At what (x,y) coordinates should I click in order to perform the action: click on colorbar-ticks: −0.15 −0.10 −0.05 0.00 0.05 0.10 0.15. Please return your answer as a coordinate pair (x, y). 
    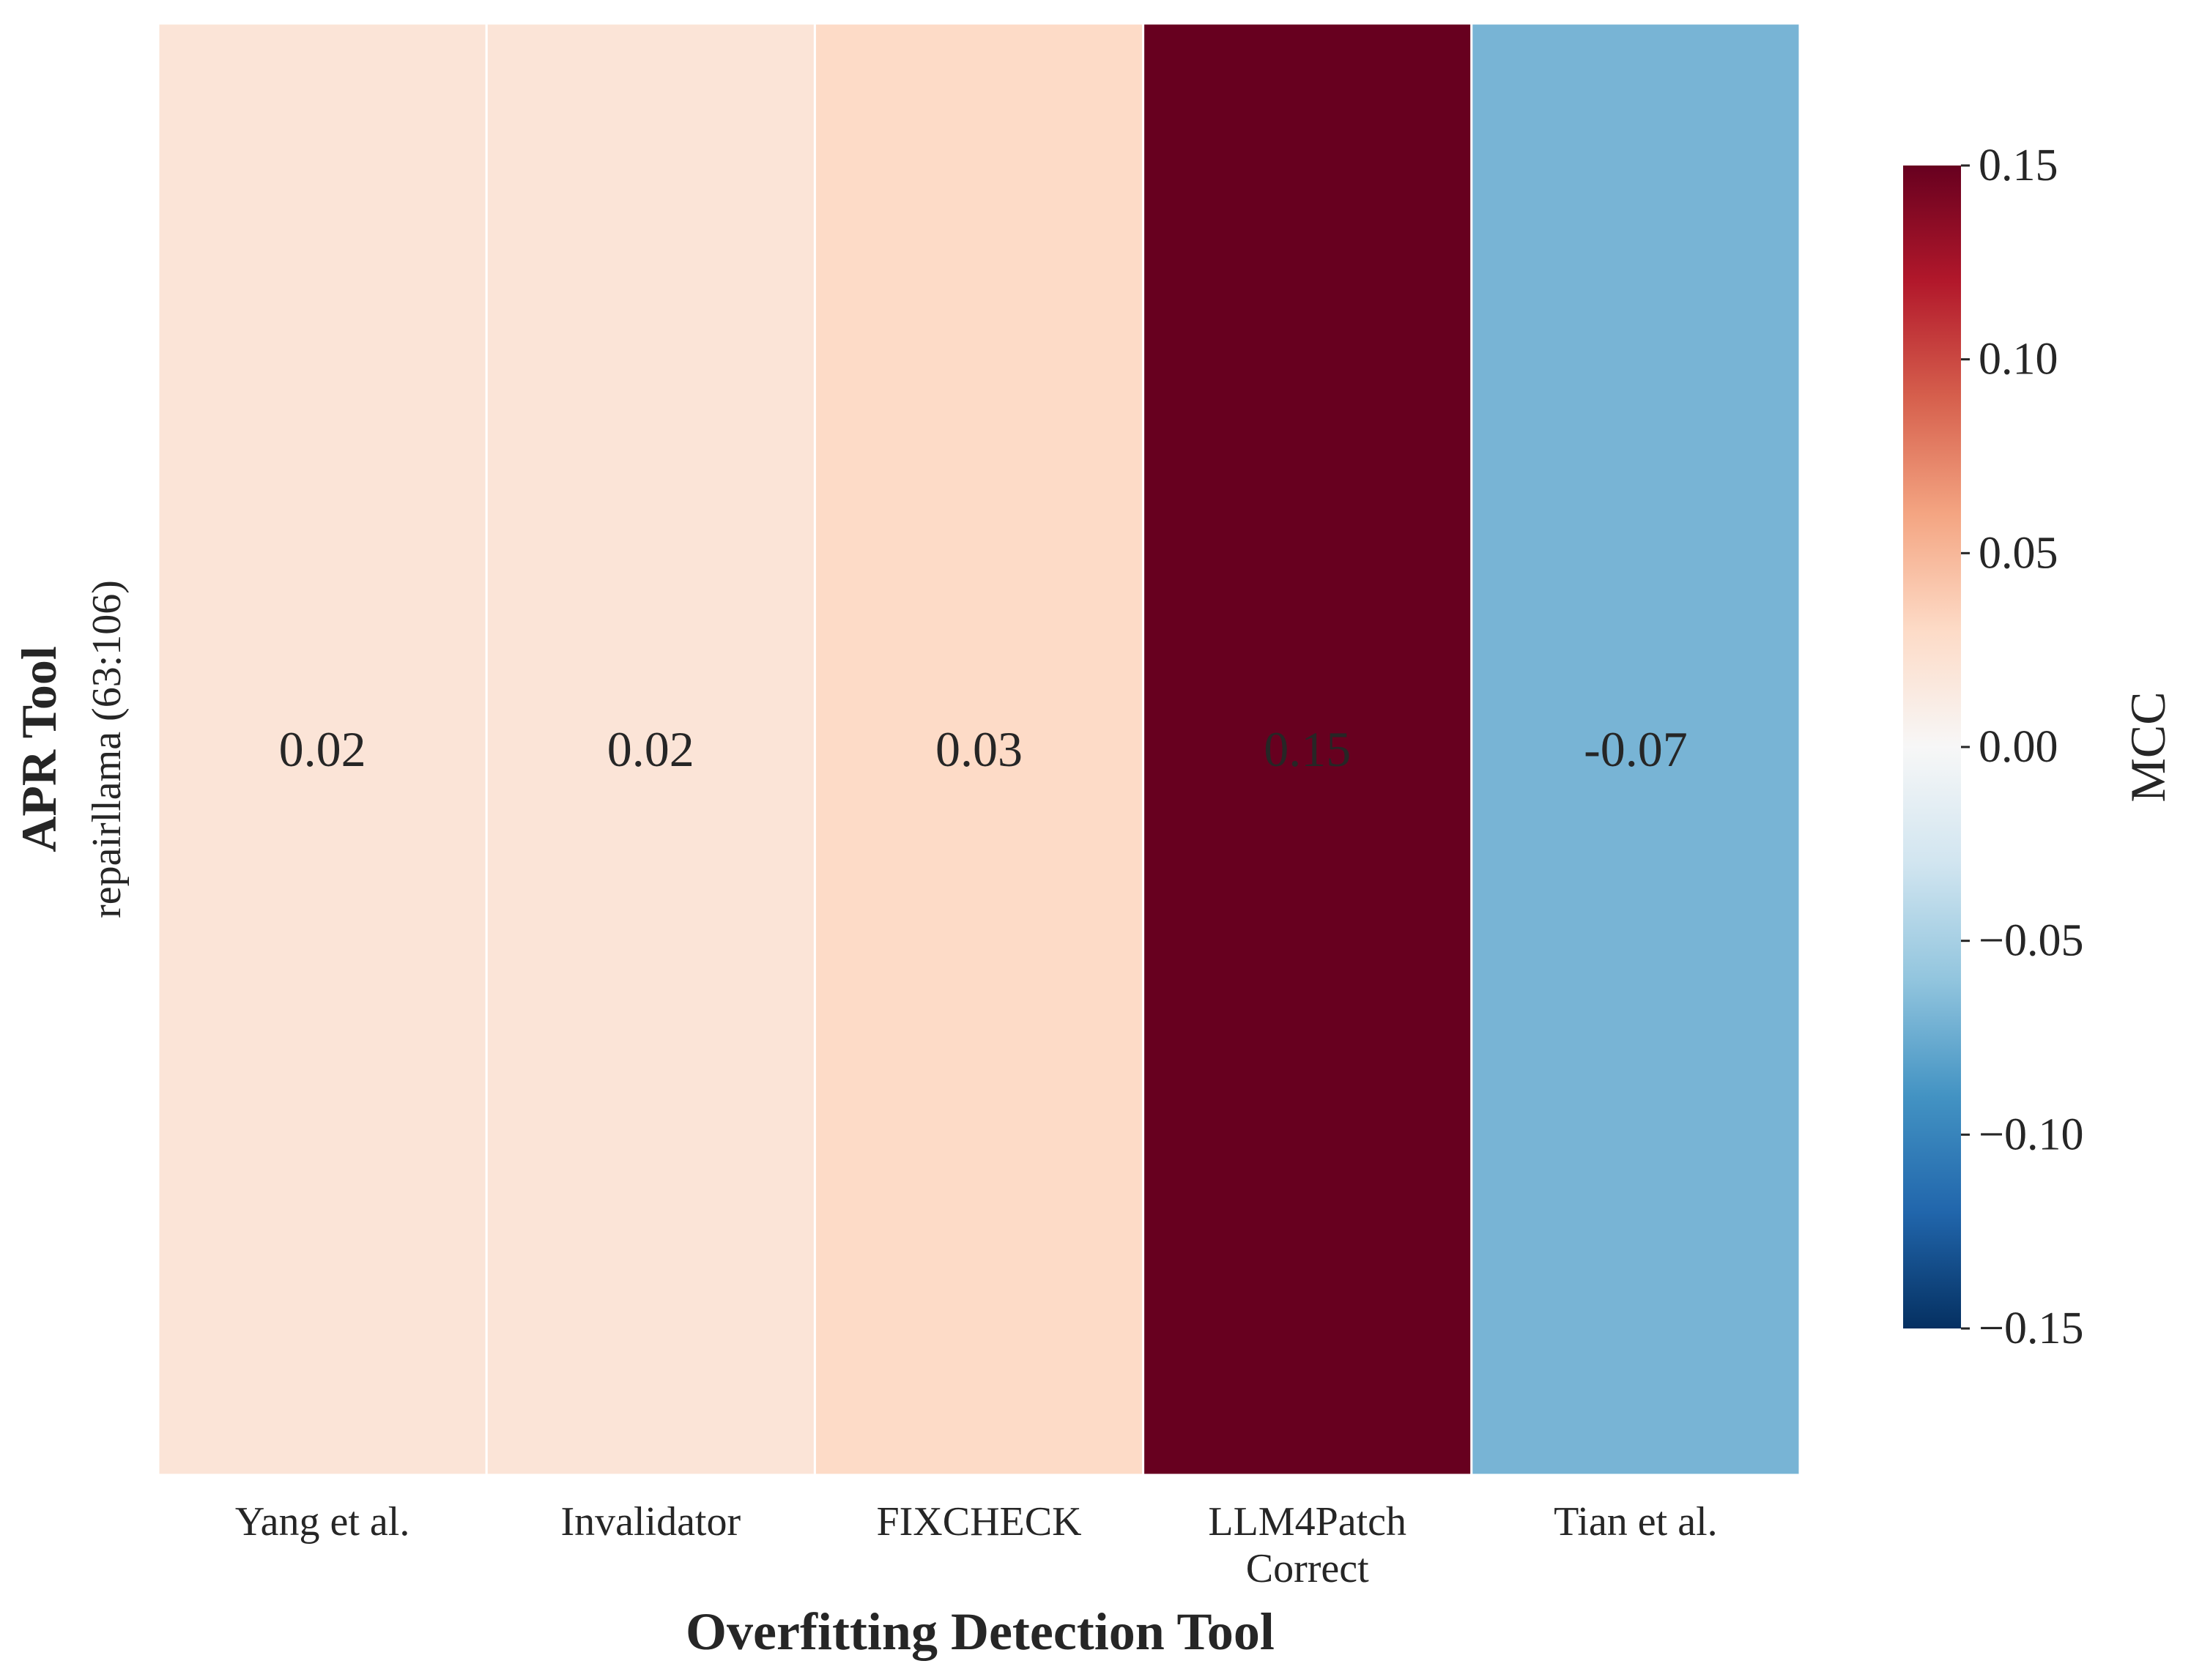
    Looking at the image, I should click on (2022, 747).